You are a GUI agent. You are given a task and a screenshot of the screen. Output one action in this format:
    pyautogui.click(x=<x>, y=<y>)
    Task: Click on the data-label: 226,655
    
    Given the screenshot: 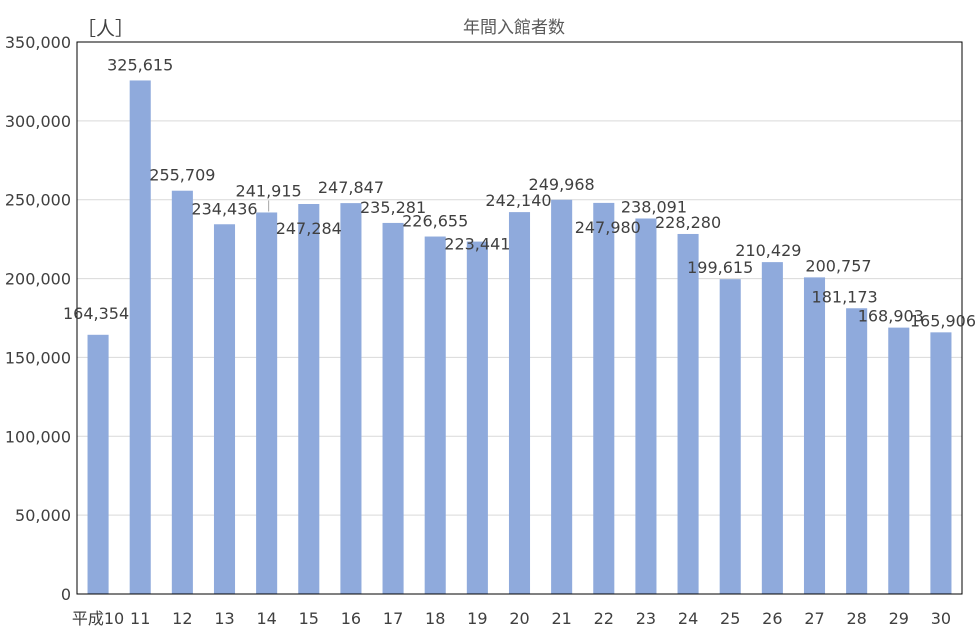 What is the action you would take?
    pyautogui.click(x=435, y=221)
    